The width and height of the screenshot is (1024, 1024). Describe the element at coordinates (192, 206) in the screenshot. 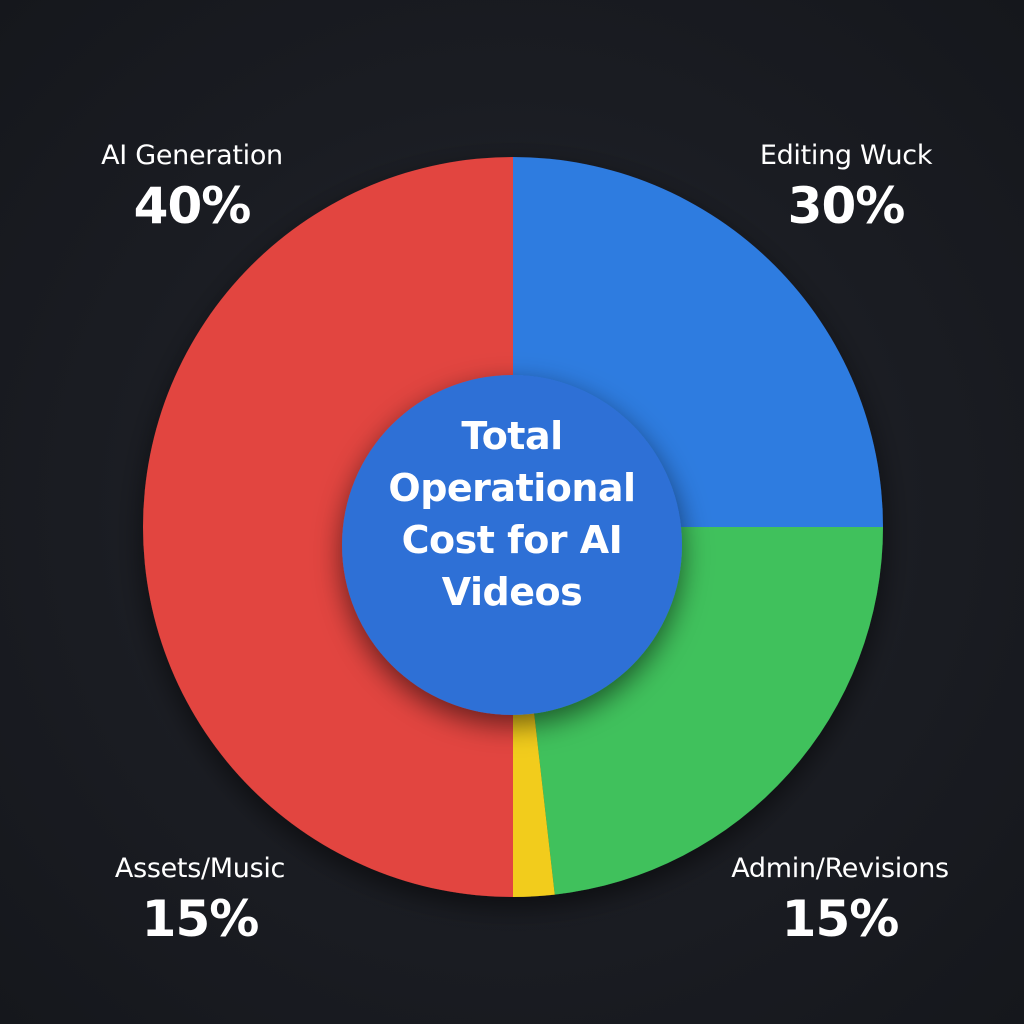

I see `data-label: 40%` at that location.